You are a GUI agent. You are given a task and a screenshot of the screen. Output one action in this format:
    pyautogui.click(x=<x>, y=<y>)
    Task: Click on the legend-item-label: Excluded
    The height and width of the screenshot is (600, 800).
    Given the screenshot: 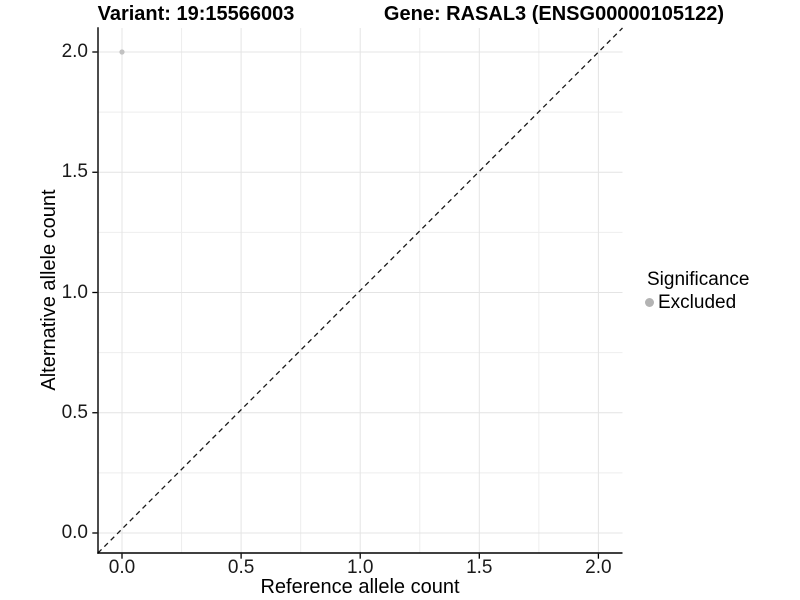 What is the action you would take?
    pyautogui.click(x=697, y=302)
    